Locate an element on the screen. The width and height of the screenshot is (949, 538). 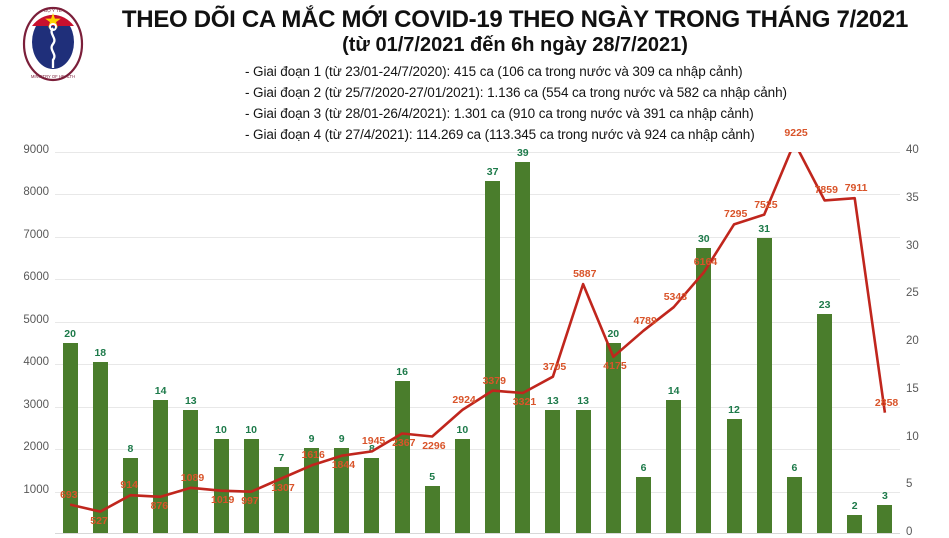
bar-value-label: 2 is located at coordinates (854, 505).